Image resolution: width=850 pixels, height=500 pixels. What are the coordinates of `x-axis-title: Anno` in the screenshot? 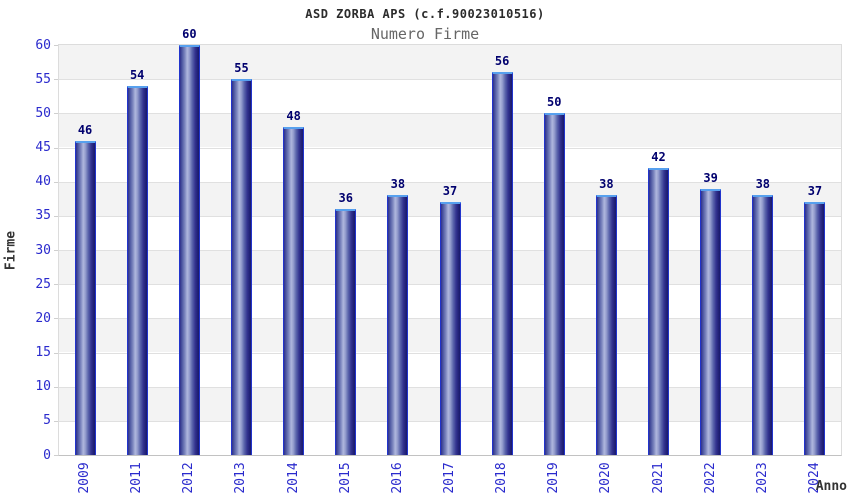 It's located at (831, 486).